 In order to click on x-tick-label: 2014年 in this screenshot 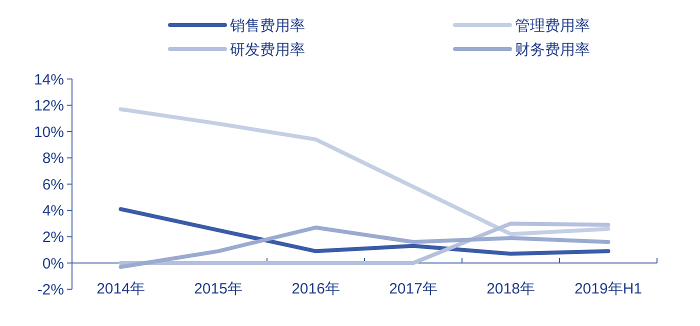, I will do `click(120, 289)`.